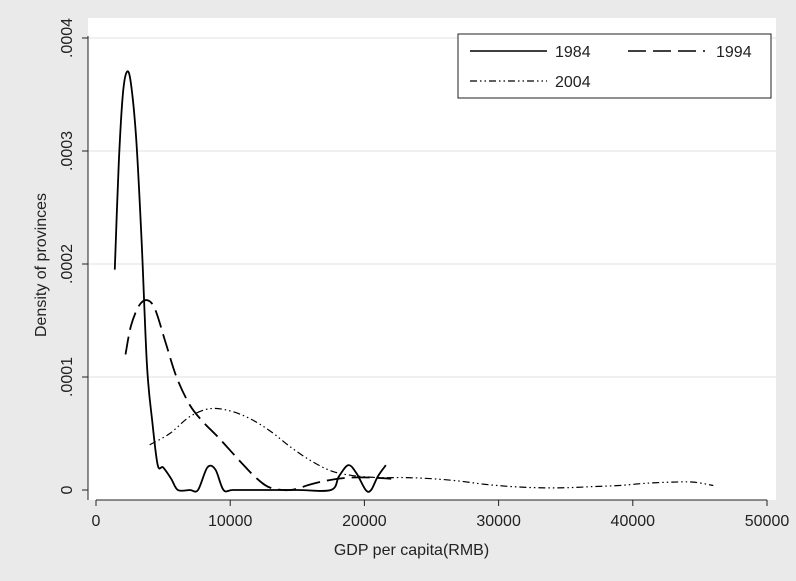 The height and width of the screenshot is (581, 796). I want to click on series-line-1994, so click(258, 395).